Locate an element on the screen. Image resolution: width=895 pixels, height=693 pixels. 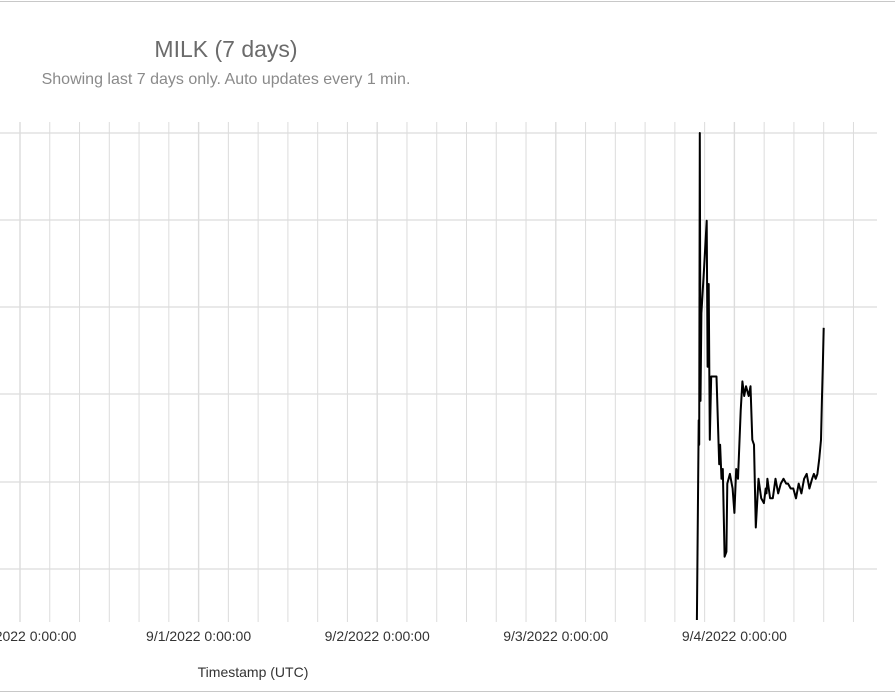
series-group is located at coordinates (760, 376).